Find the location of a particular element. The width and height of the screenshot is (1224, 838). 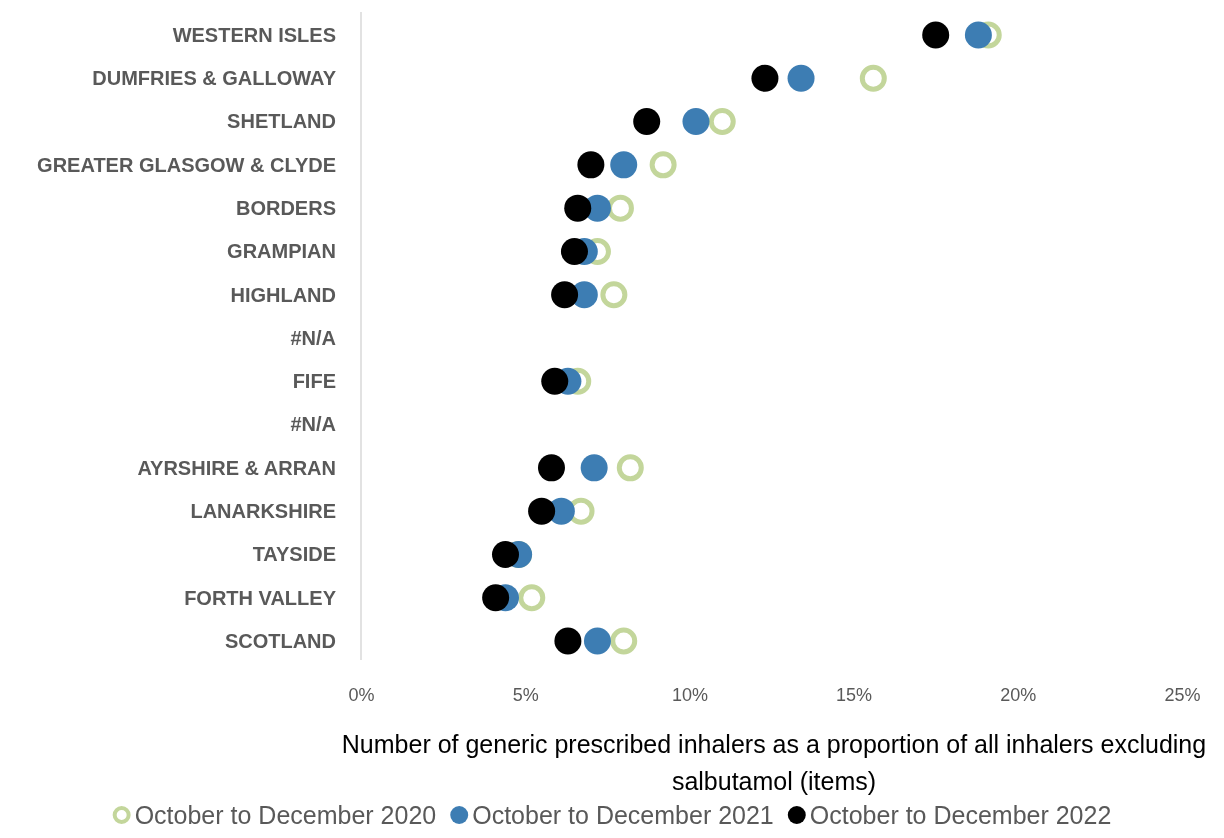

legend-label: October to December 2020 is located at coordinates (285, 815).